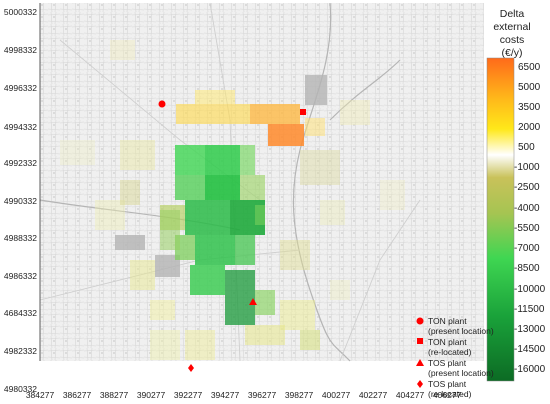  What do you see at coordinates (512, 14) in the screenshot?
I see `colorbar-title-line: Delta` at bounding box center [512, 14].